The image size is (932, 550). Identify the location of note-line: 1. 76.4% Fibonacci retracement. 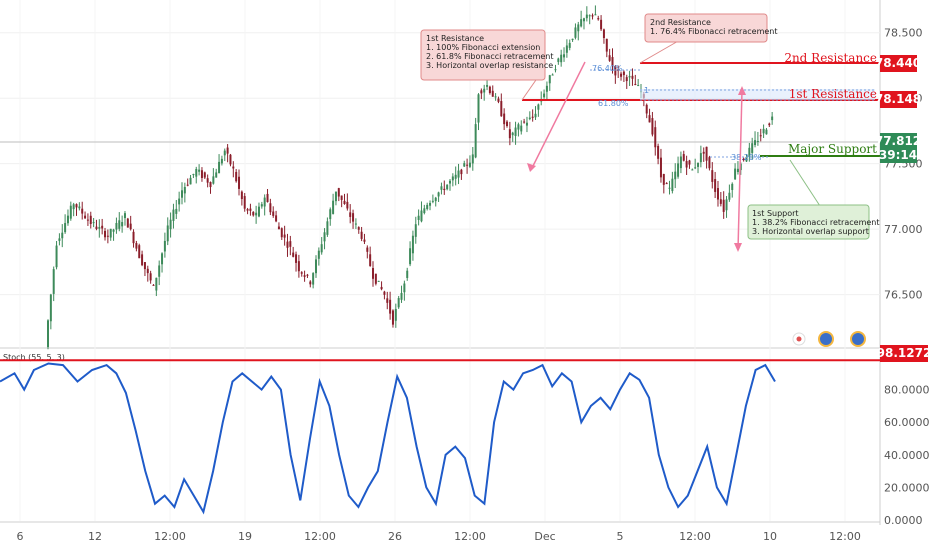
(714, 31).